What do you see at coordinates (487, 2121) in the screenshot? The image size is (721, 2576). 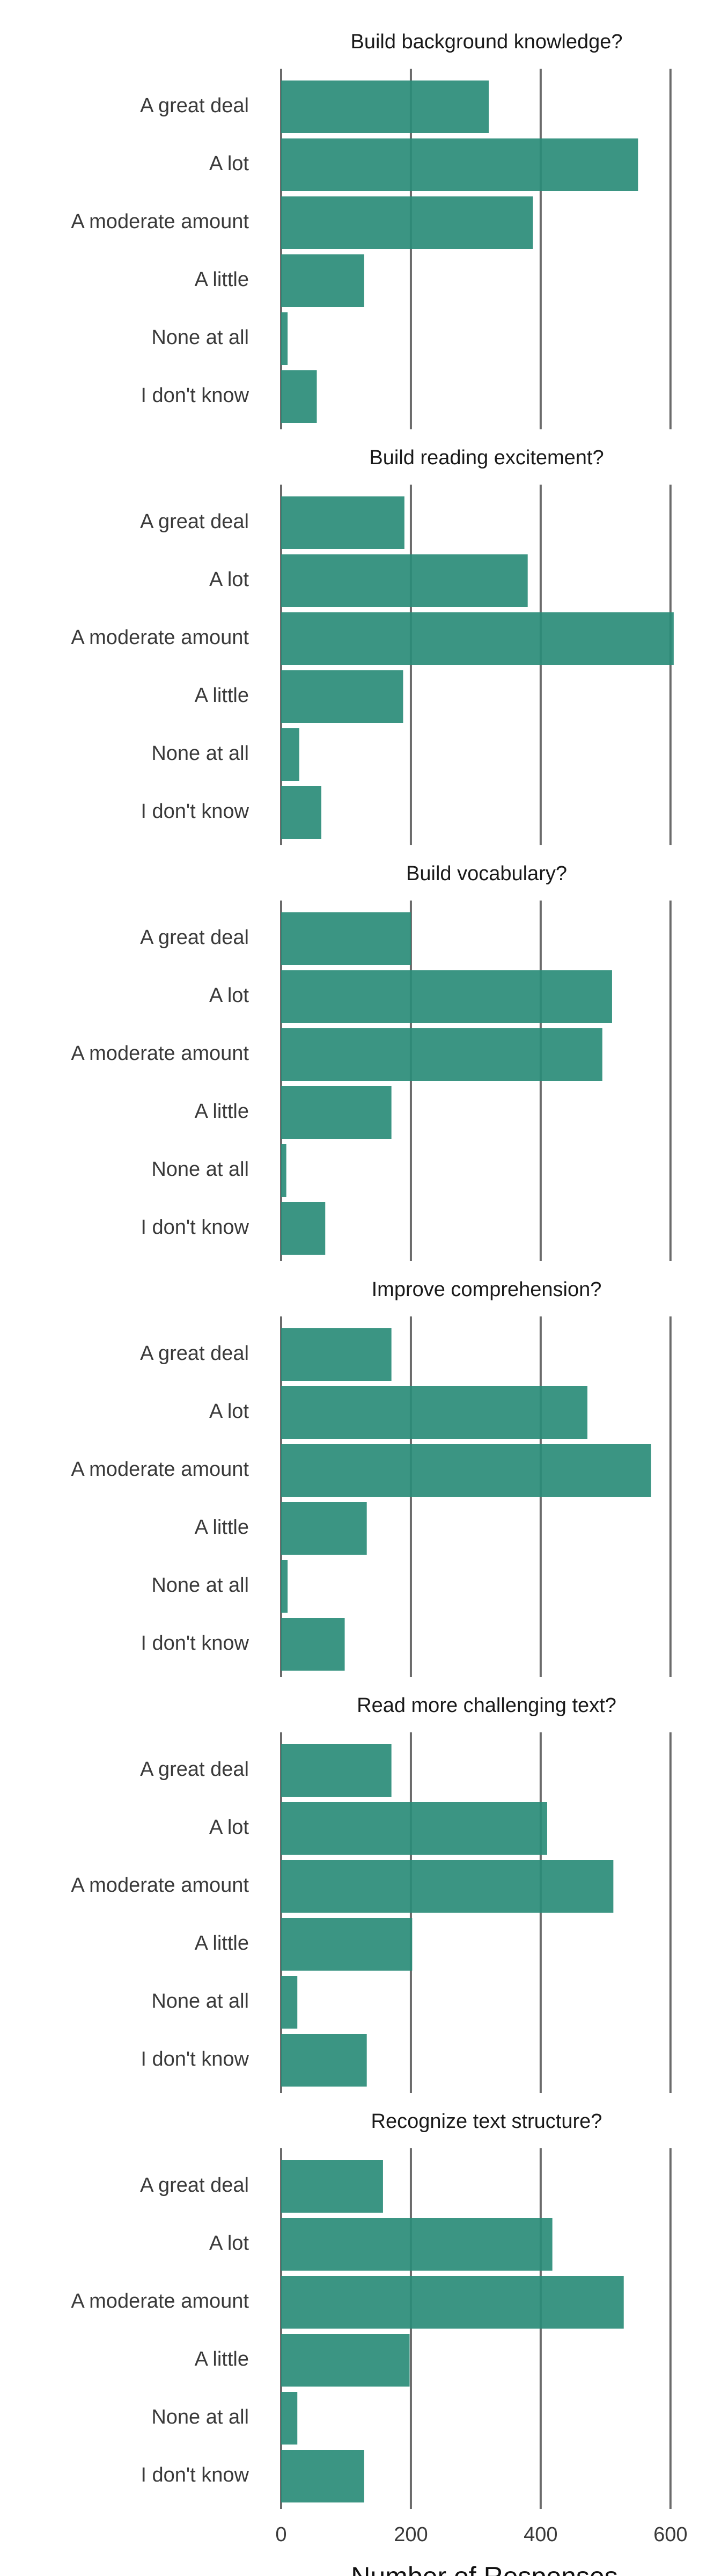 I see `panel-title: Recognize text structure?` at bounding box center [487, 2121].